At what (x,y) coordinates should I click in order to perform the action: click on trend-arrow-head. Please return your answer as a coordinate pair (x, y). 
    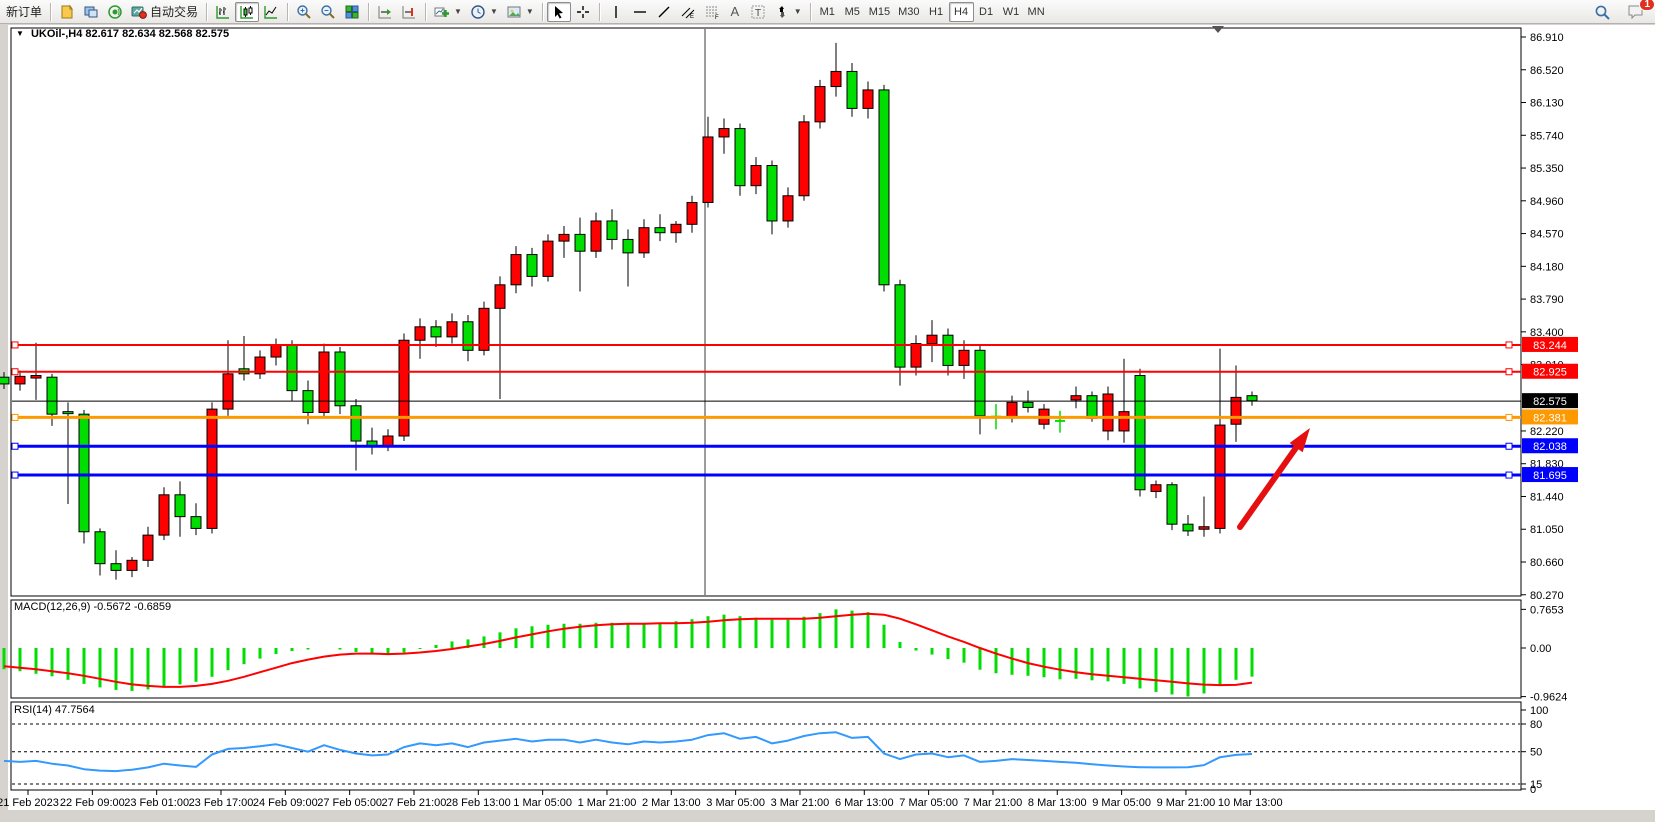
    Looking at the image, I should click on (1299, 440).